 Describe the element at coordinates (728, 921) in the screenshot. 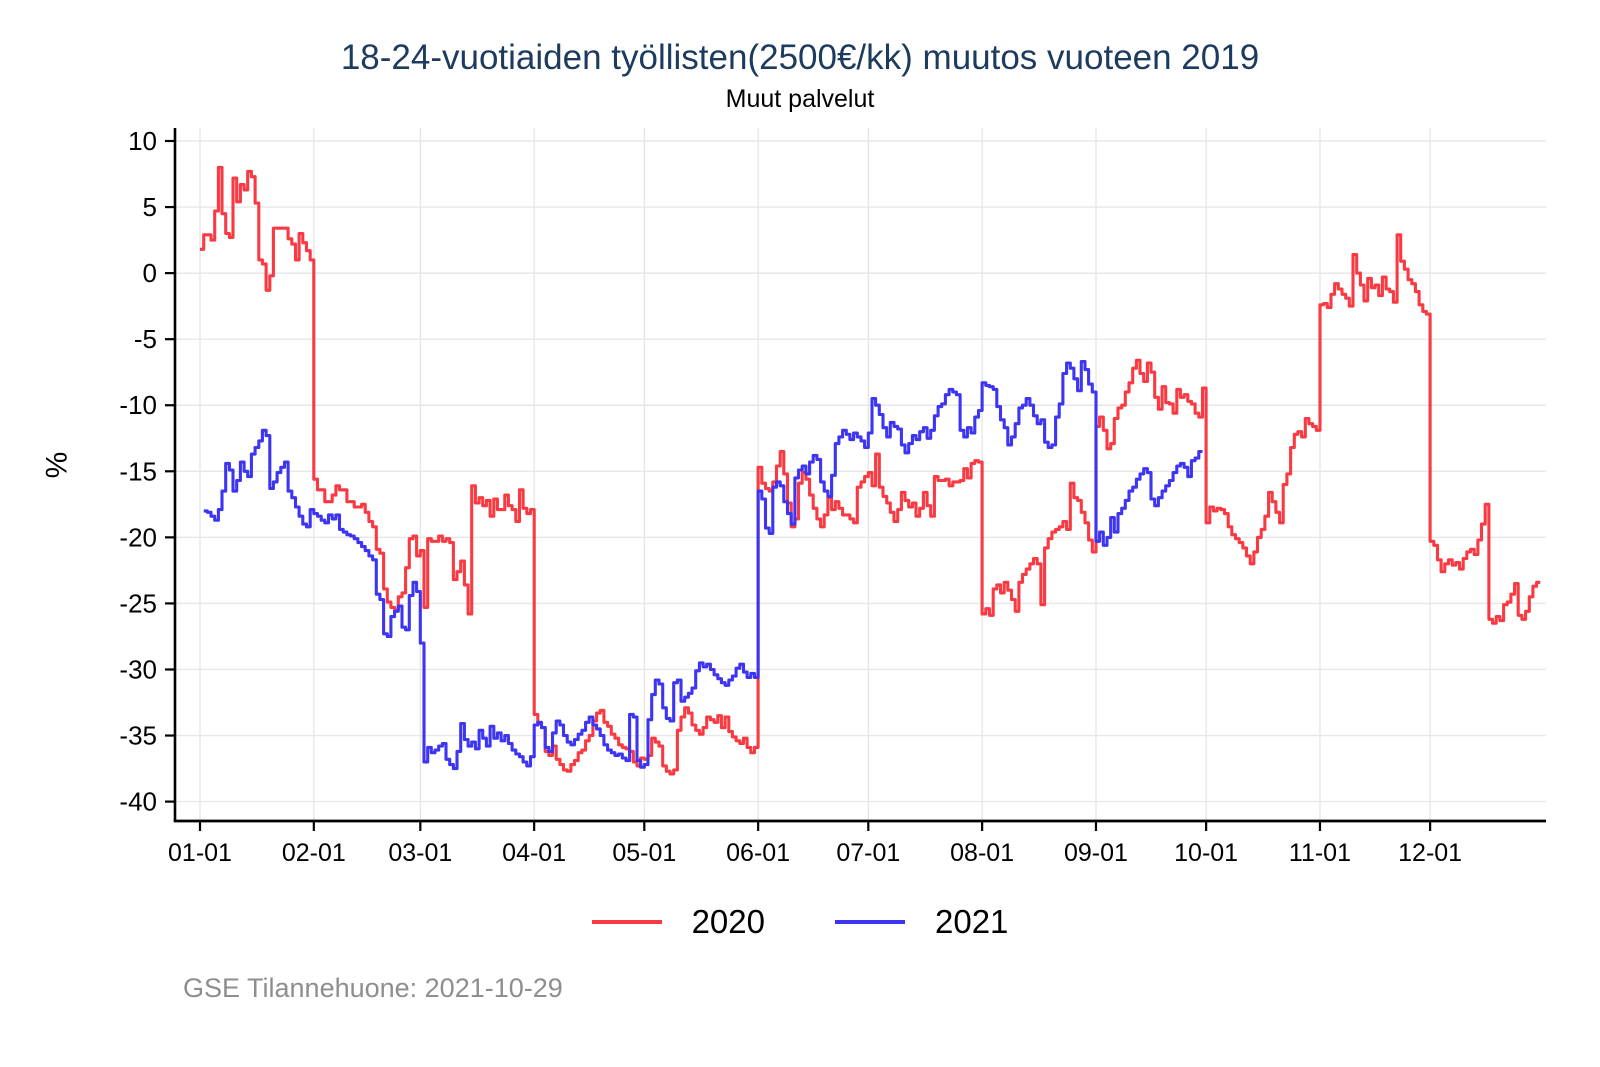

I see `legend-label: 2020` at that location.